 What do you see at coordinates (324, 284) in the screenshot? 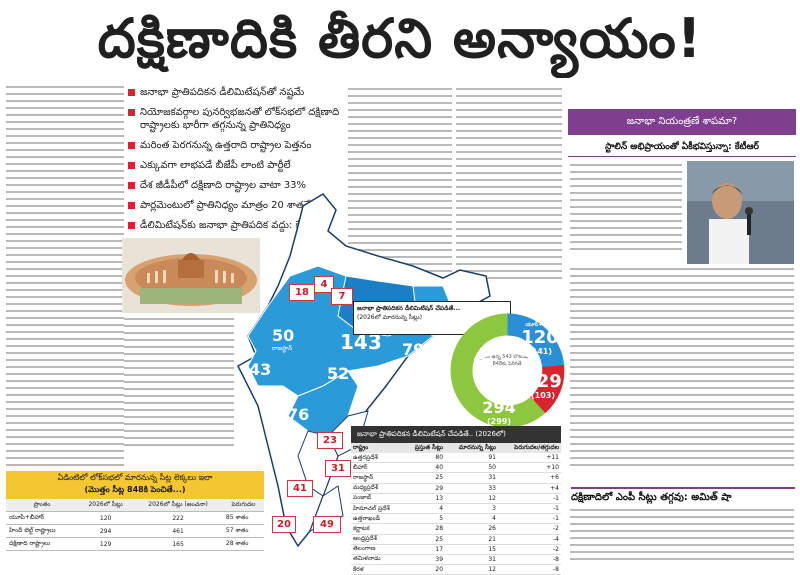
I see `map-badge: 4` at bounding box center [324, 284].